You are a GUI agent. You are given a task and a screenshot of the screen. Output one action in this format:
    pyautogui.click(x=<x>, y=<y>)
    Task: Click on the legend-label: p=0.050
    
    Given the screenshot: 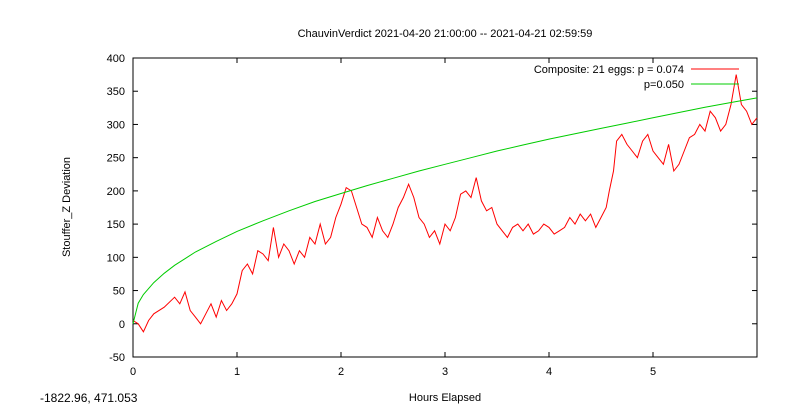 What is the action you would take?
    pyautogui.click(x=664, y=85)
    